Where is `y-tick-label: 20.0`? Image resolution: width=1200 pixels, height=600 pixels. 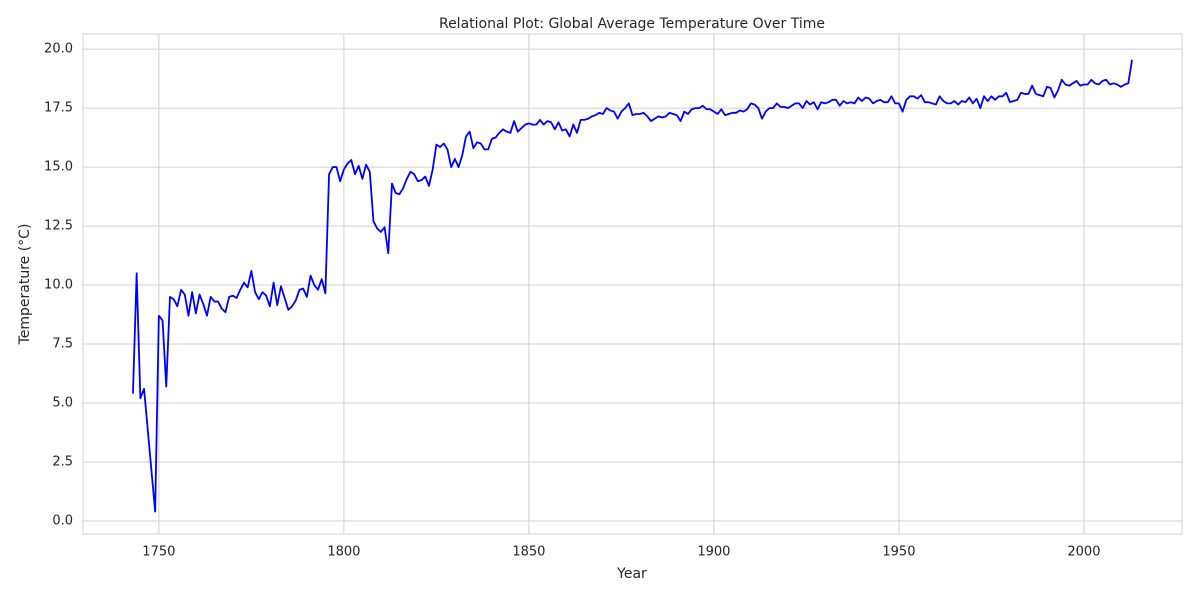 y-tick-label: 20.0 is located at coordinates (58, 49).